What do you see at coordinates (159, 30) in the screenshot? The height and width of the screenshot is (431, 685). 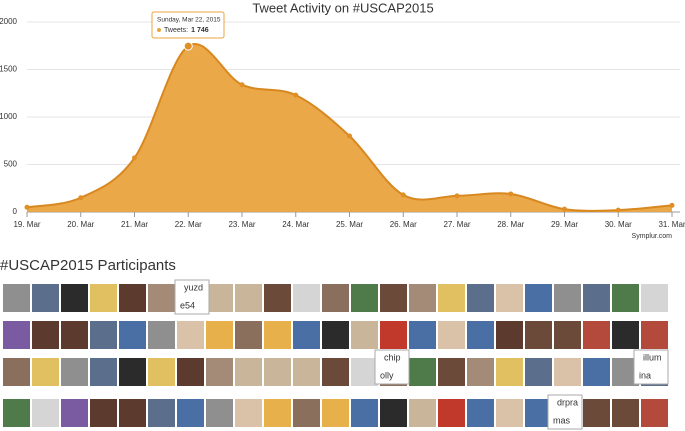 I see `tooltip-dot` at bounding box center [159, 30].